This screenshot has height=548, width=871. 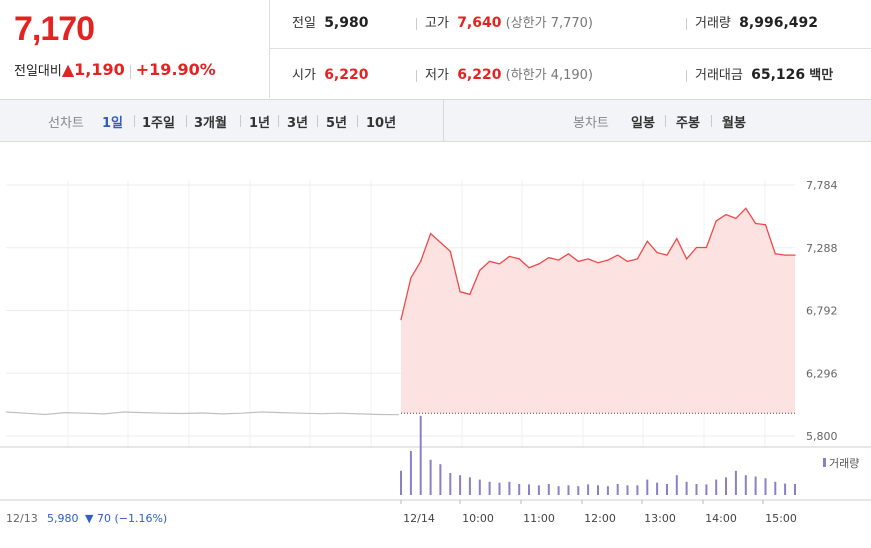 What do you see at coordinates (781, 518) in the screenshot?
I see `x-tick-label: 15:00` at bounding box center [781, 518].